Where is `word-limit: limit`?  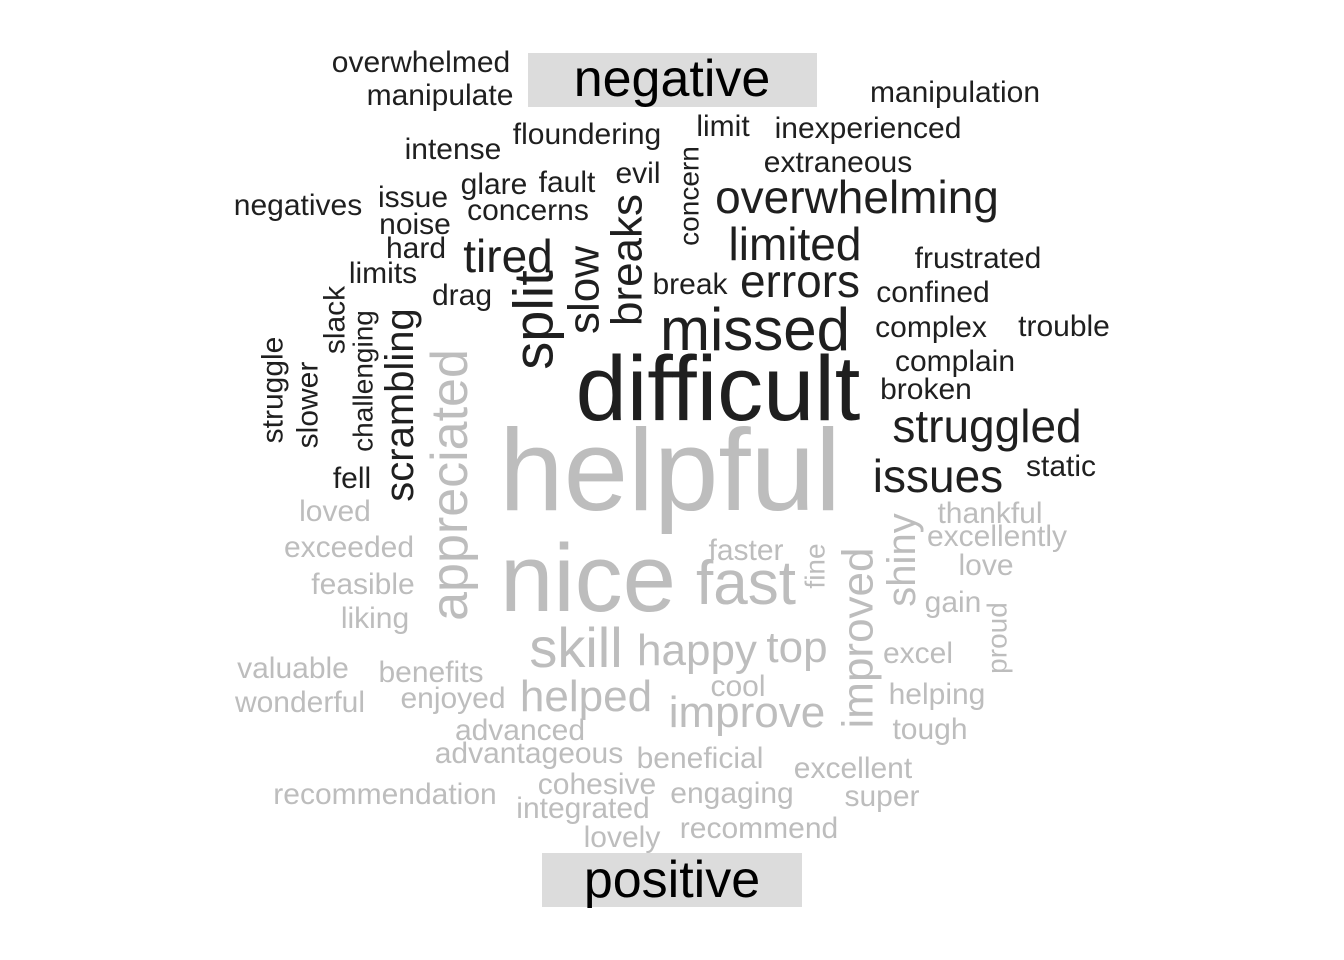
word-limit: limit is located at coordinates (723, 126).